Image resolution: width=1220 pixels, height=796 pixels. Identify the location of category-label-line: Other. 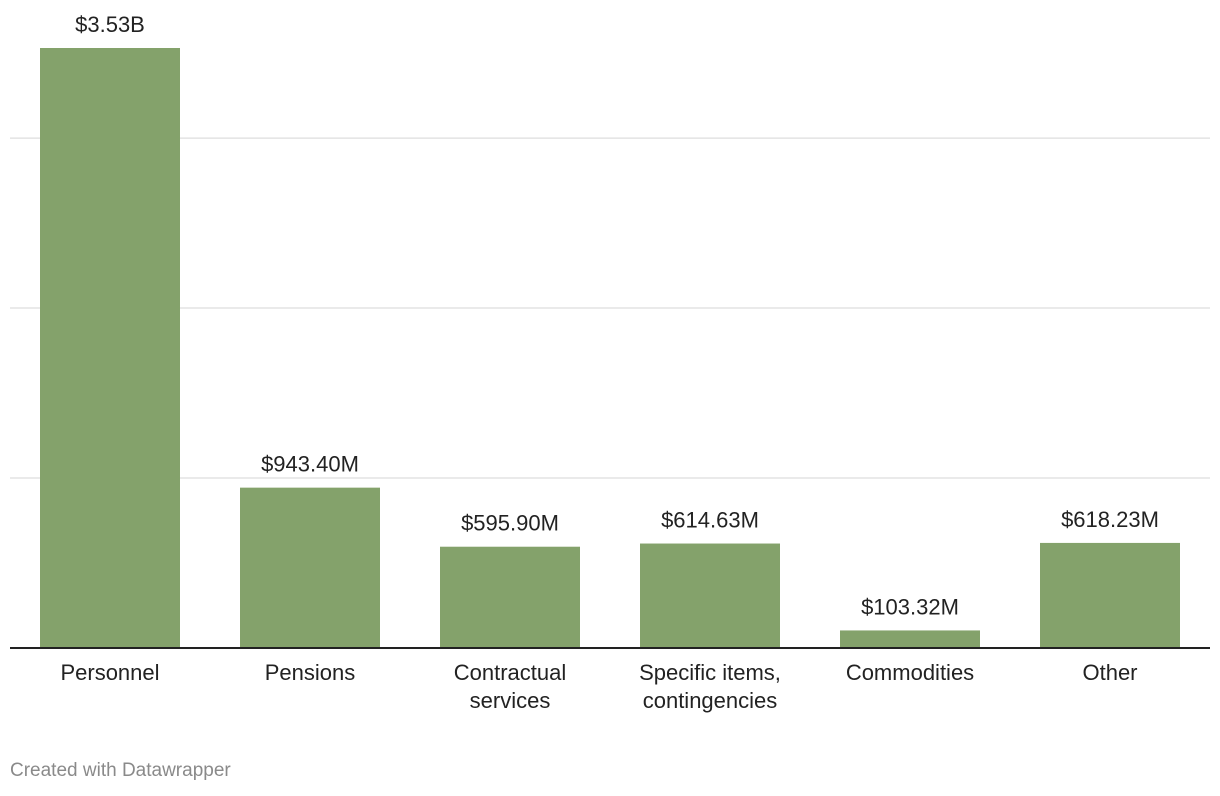
(1109, 672).